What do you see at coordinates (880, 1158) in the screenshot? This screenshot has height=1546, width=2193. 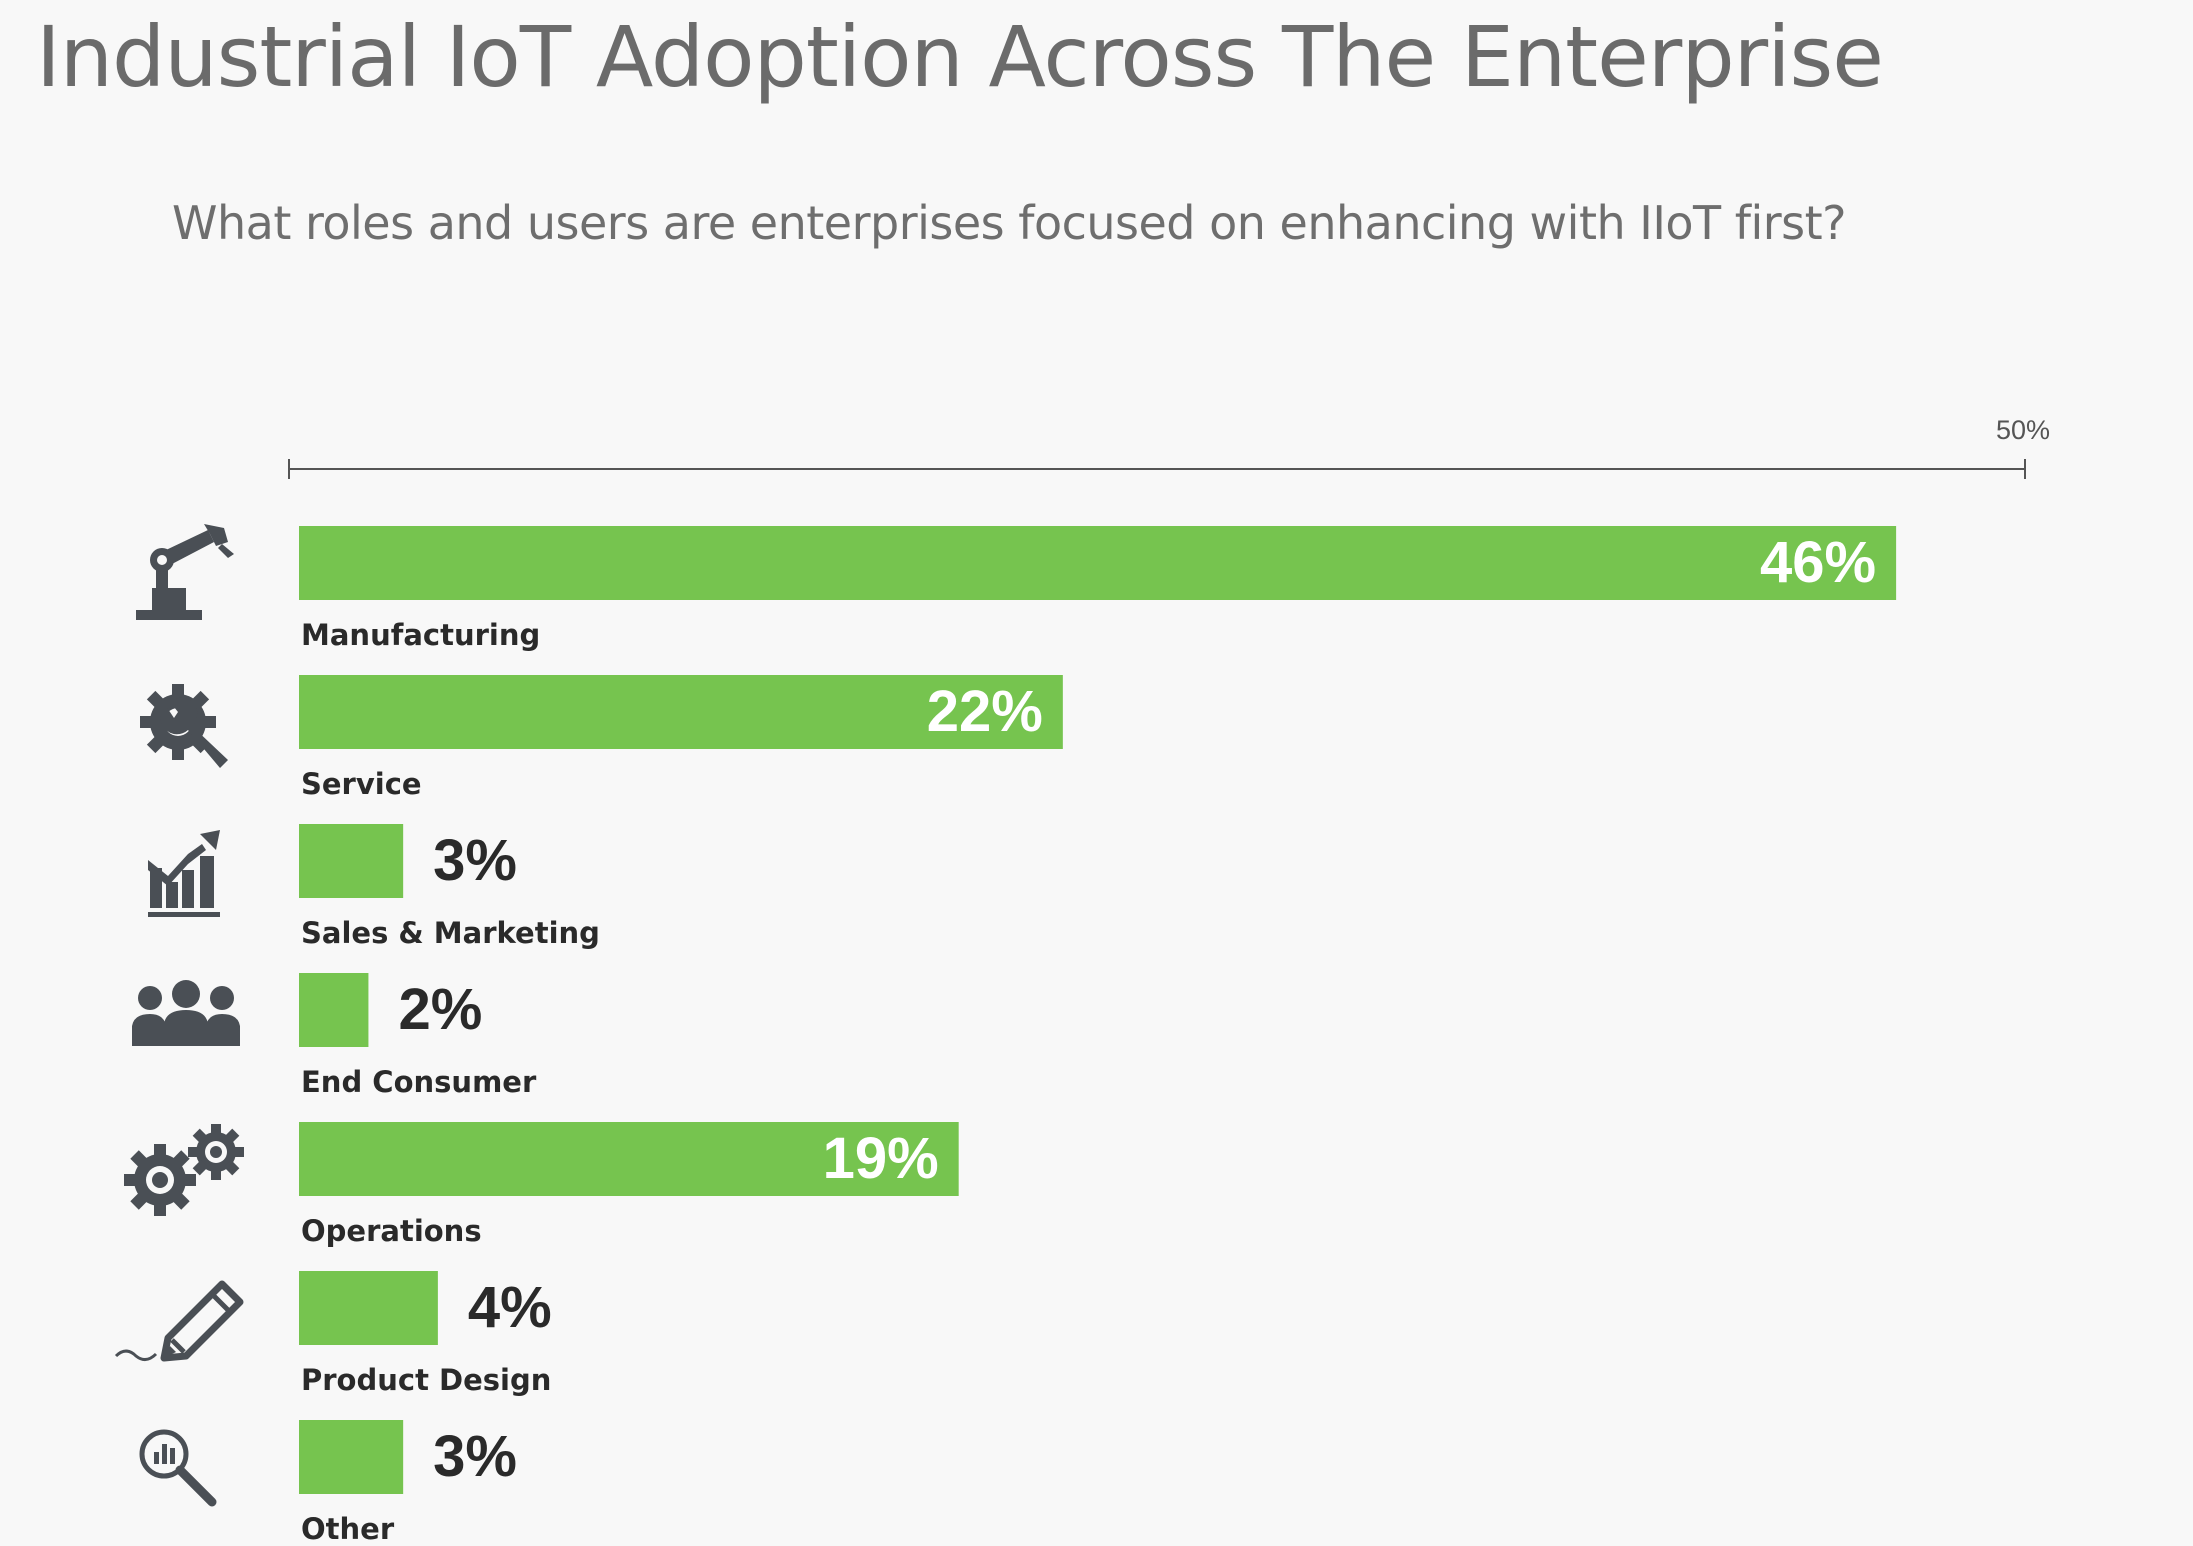 I see `value-label: 19%` at bounding box center [880, 1158].